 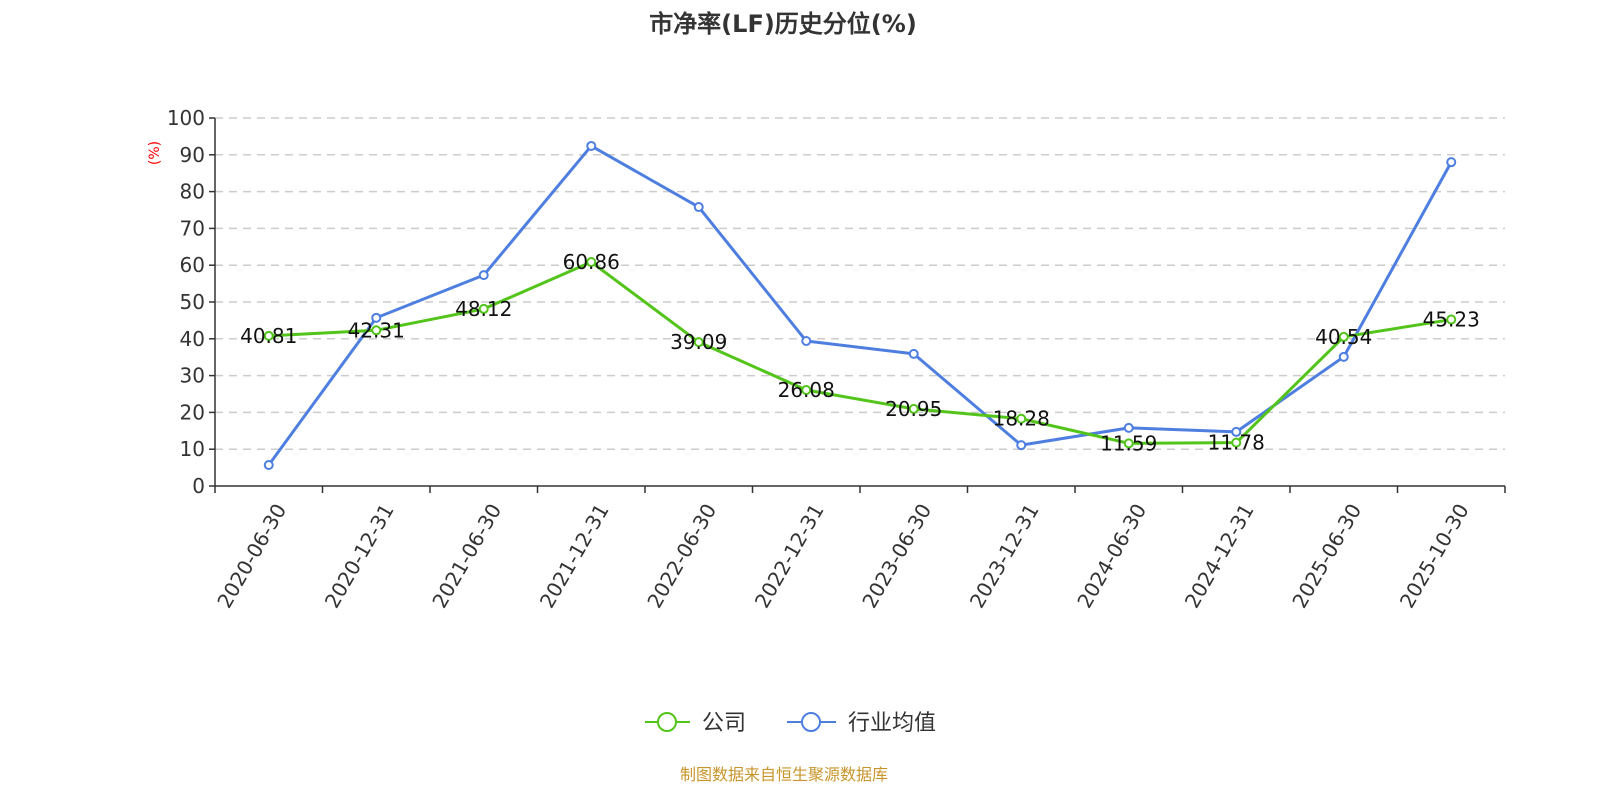 What do you see at coordinates (789, 556) in the screenshot?
I see `x-tick-label: 2022-12-31` at bounding box center [789, 556].